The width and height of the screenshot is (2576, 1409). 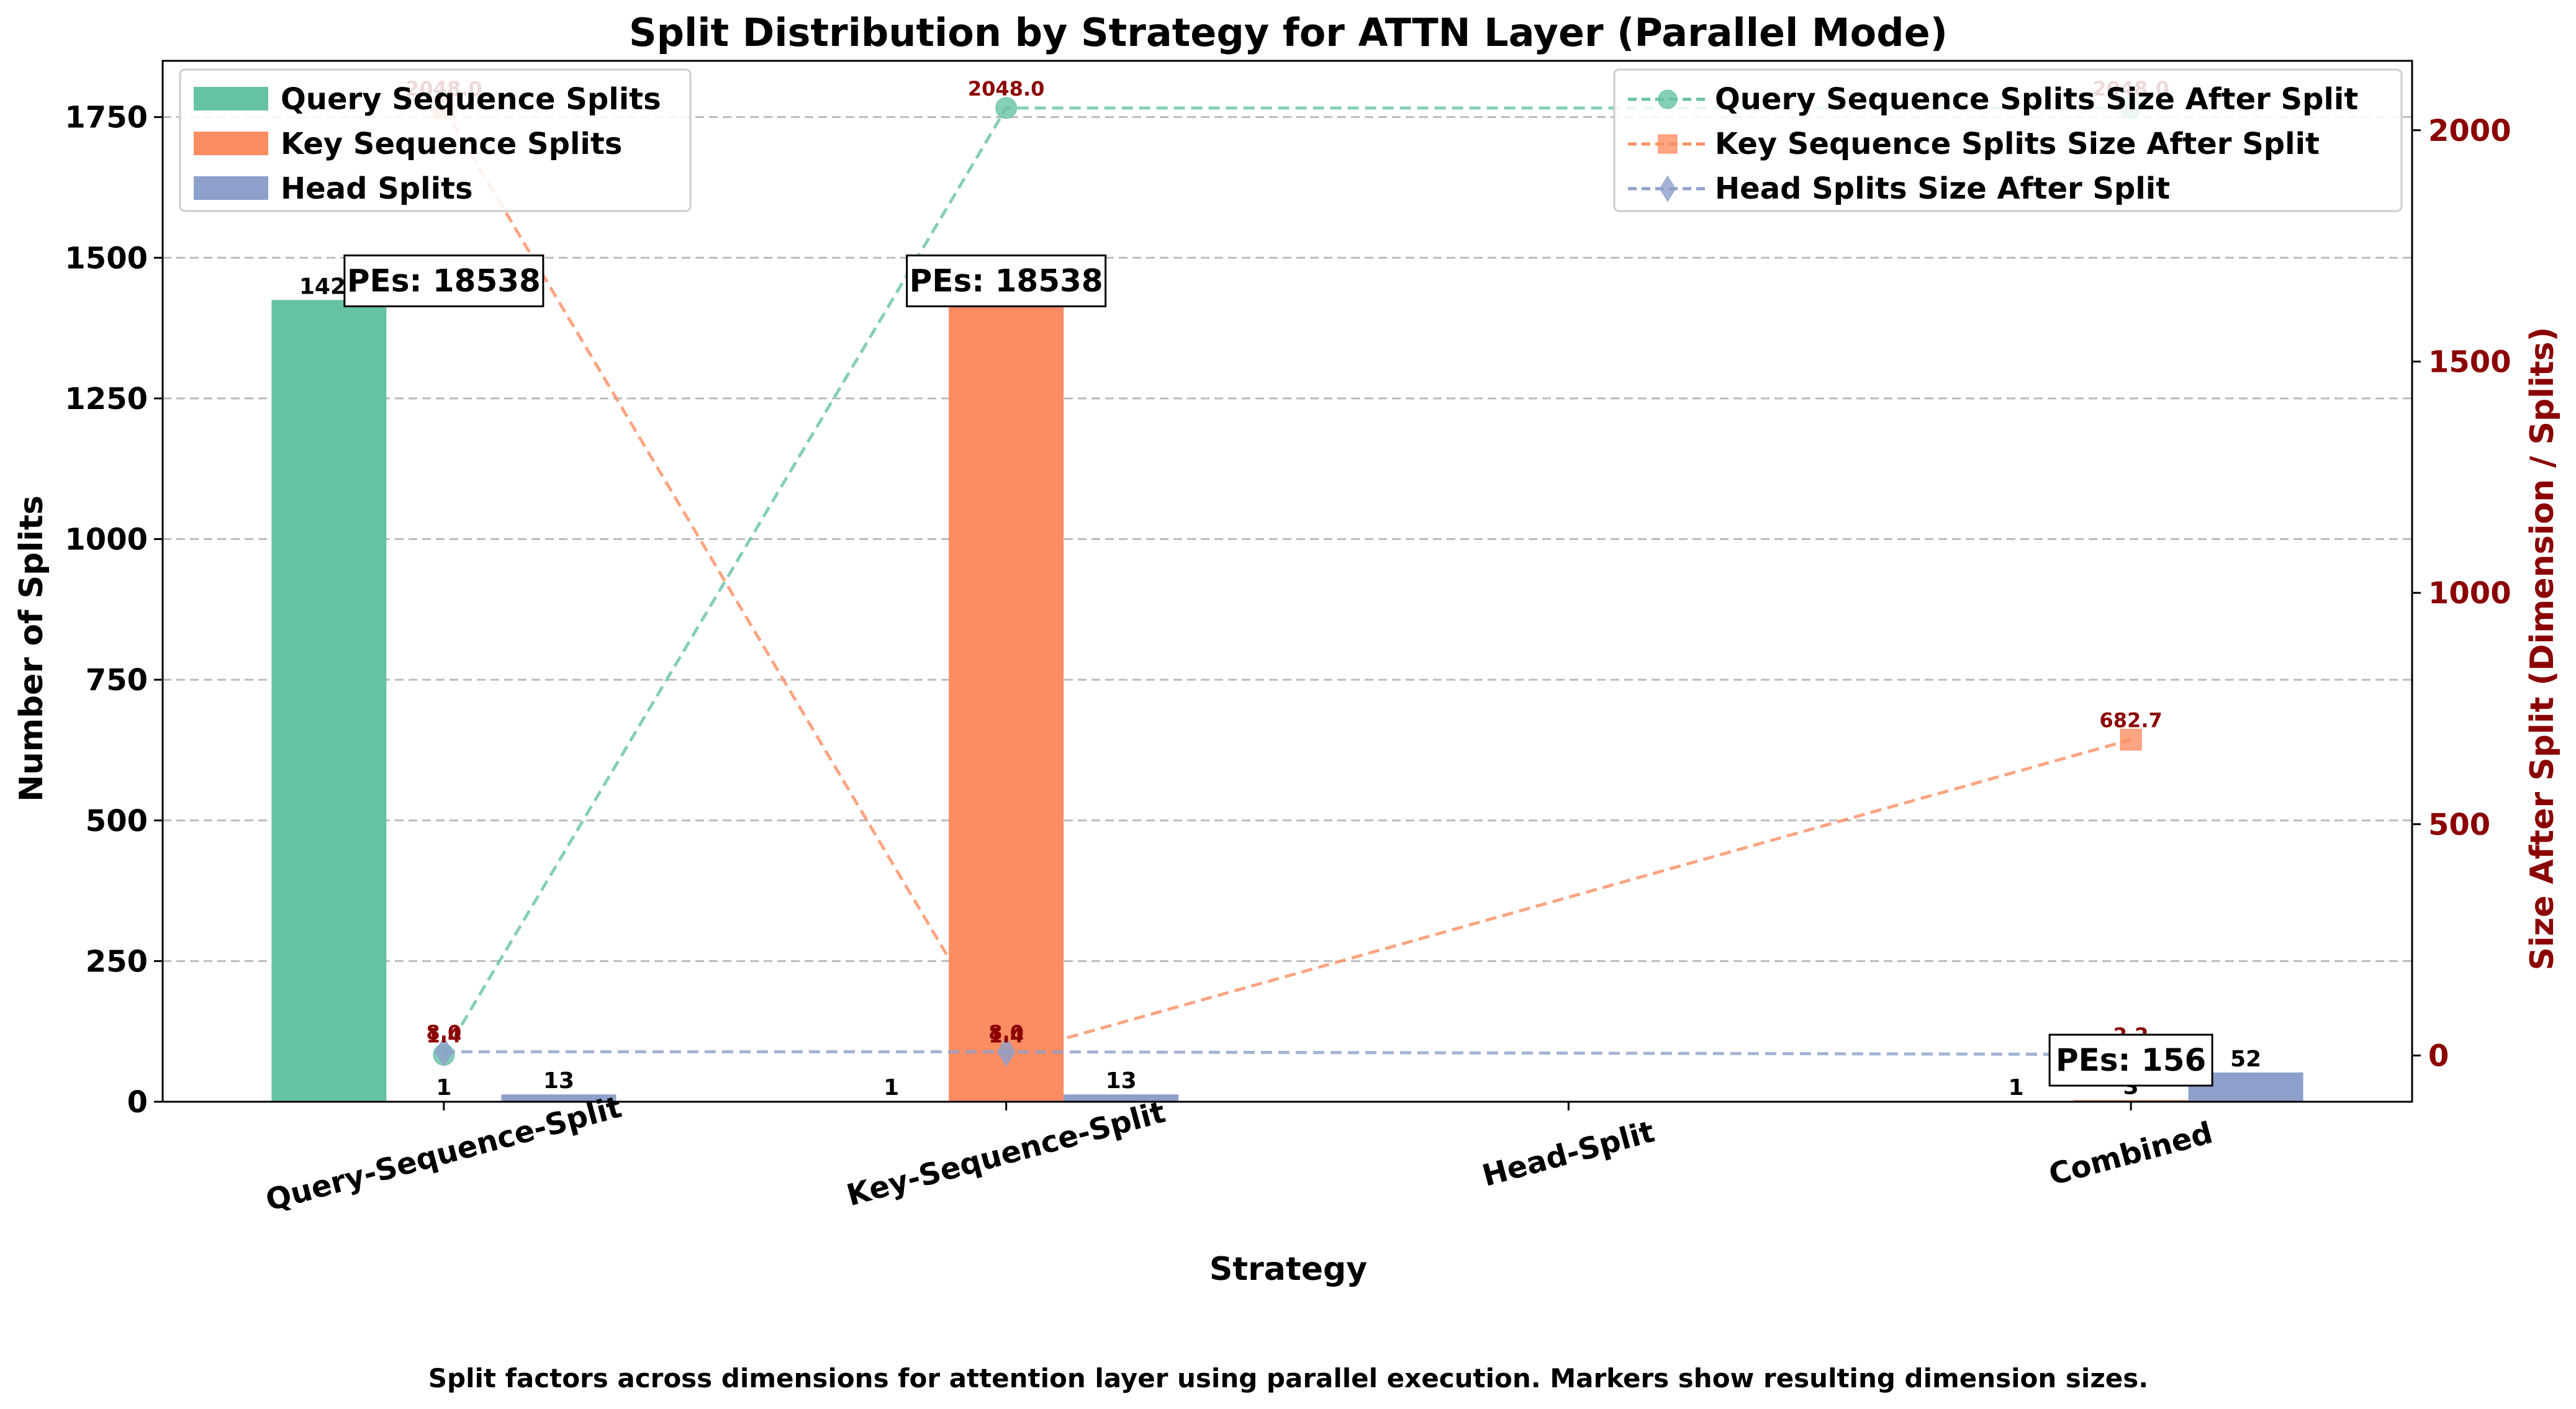 What do you see at coordinates (2542, 649) in the screenshot?
I see `y2-axis-title: Size After Split (Dimension / Splits)` at bounding box center [2542, 649].